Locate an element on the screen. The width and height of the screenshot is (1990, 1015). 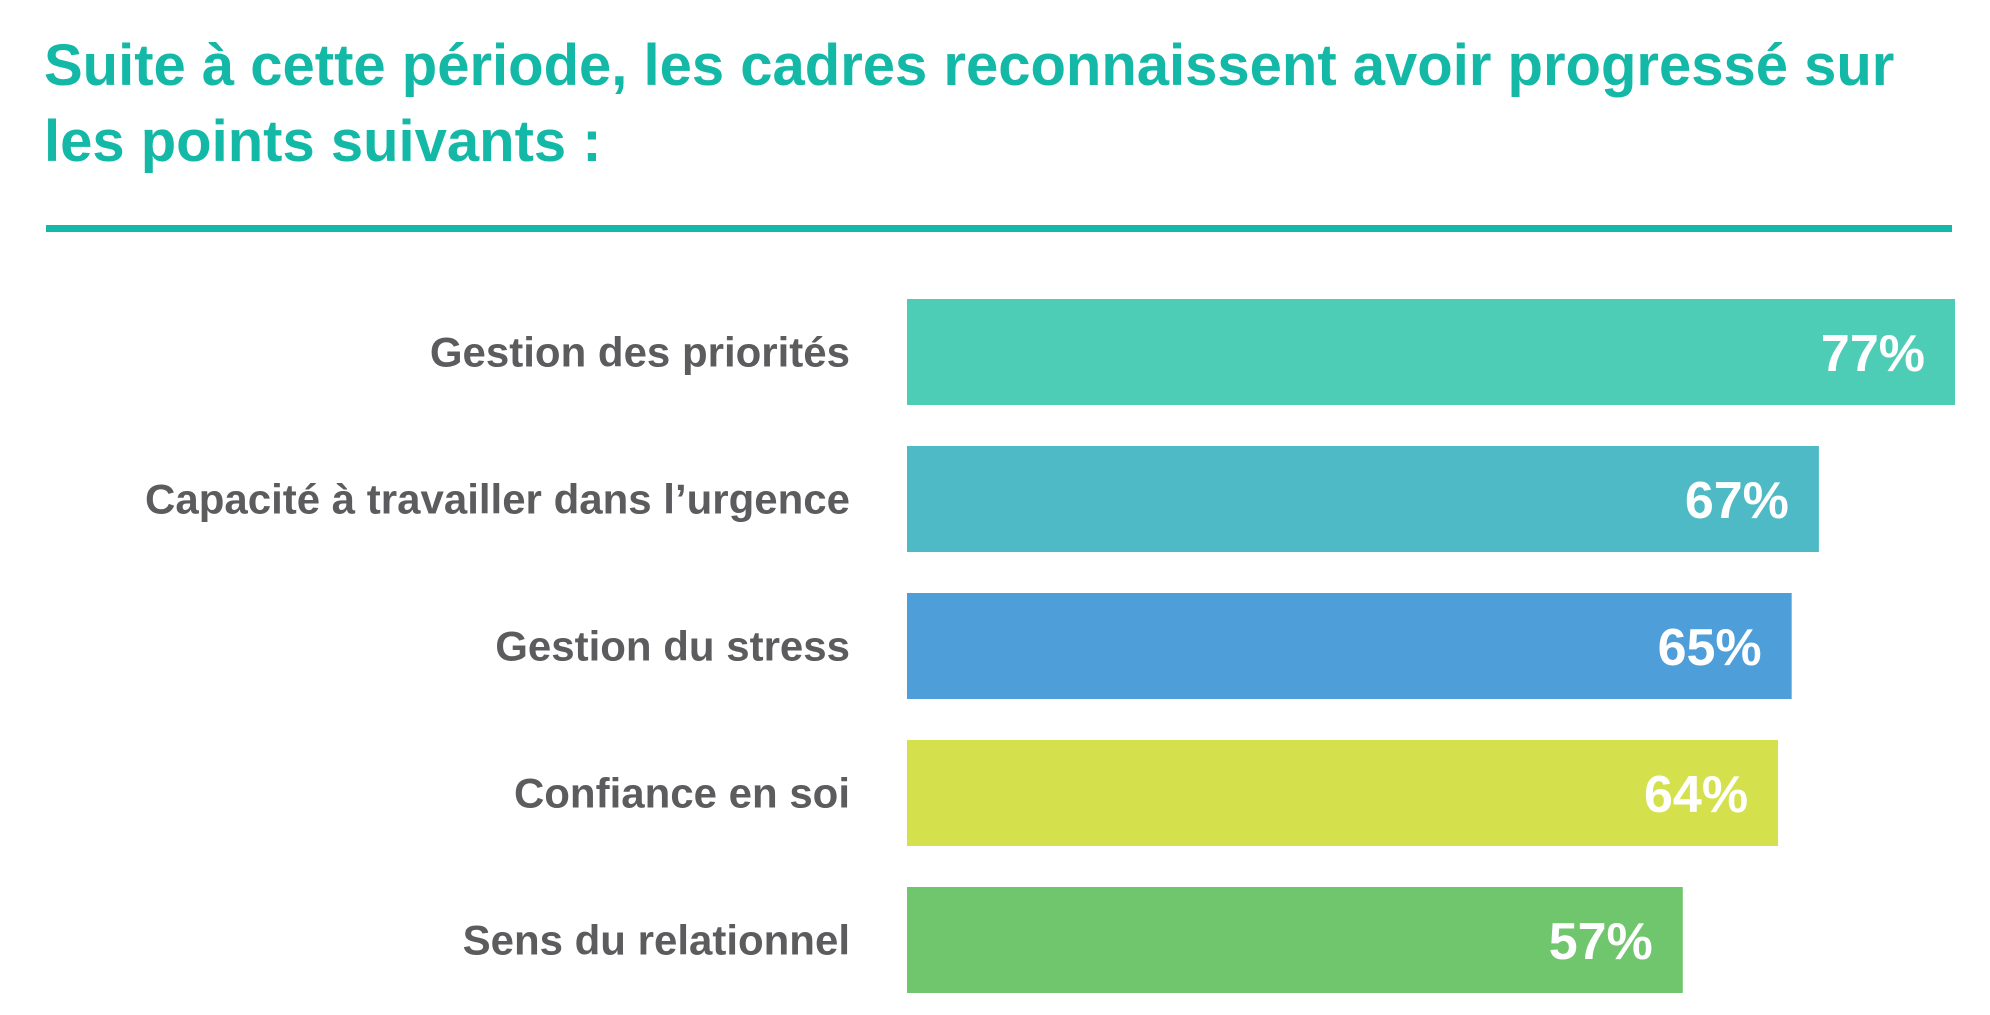
category-label-5: Sens du relationnel is located at coordinates (656, 940).